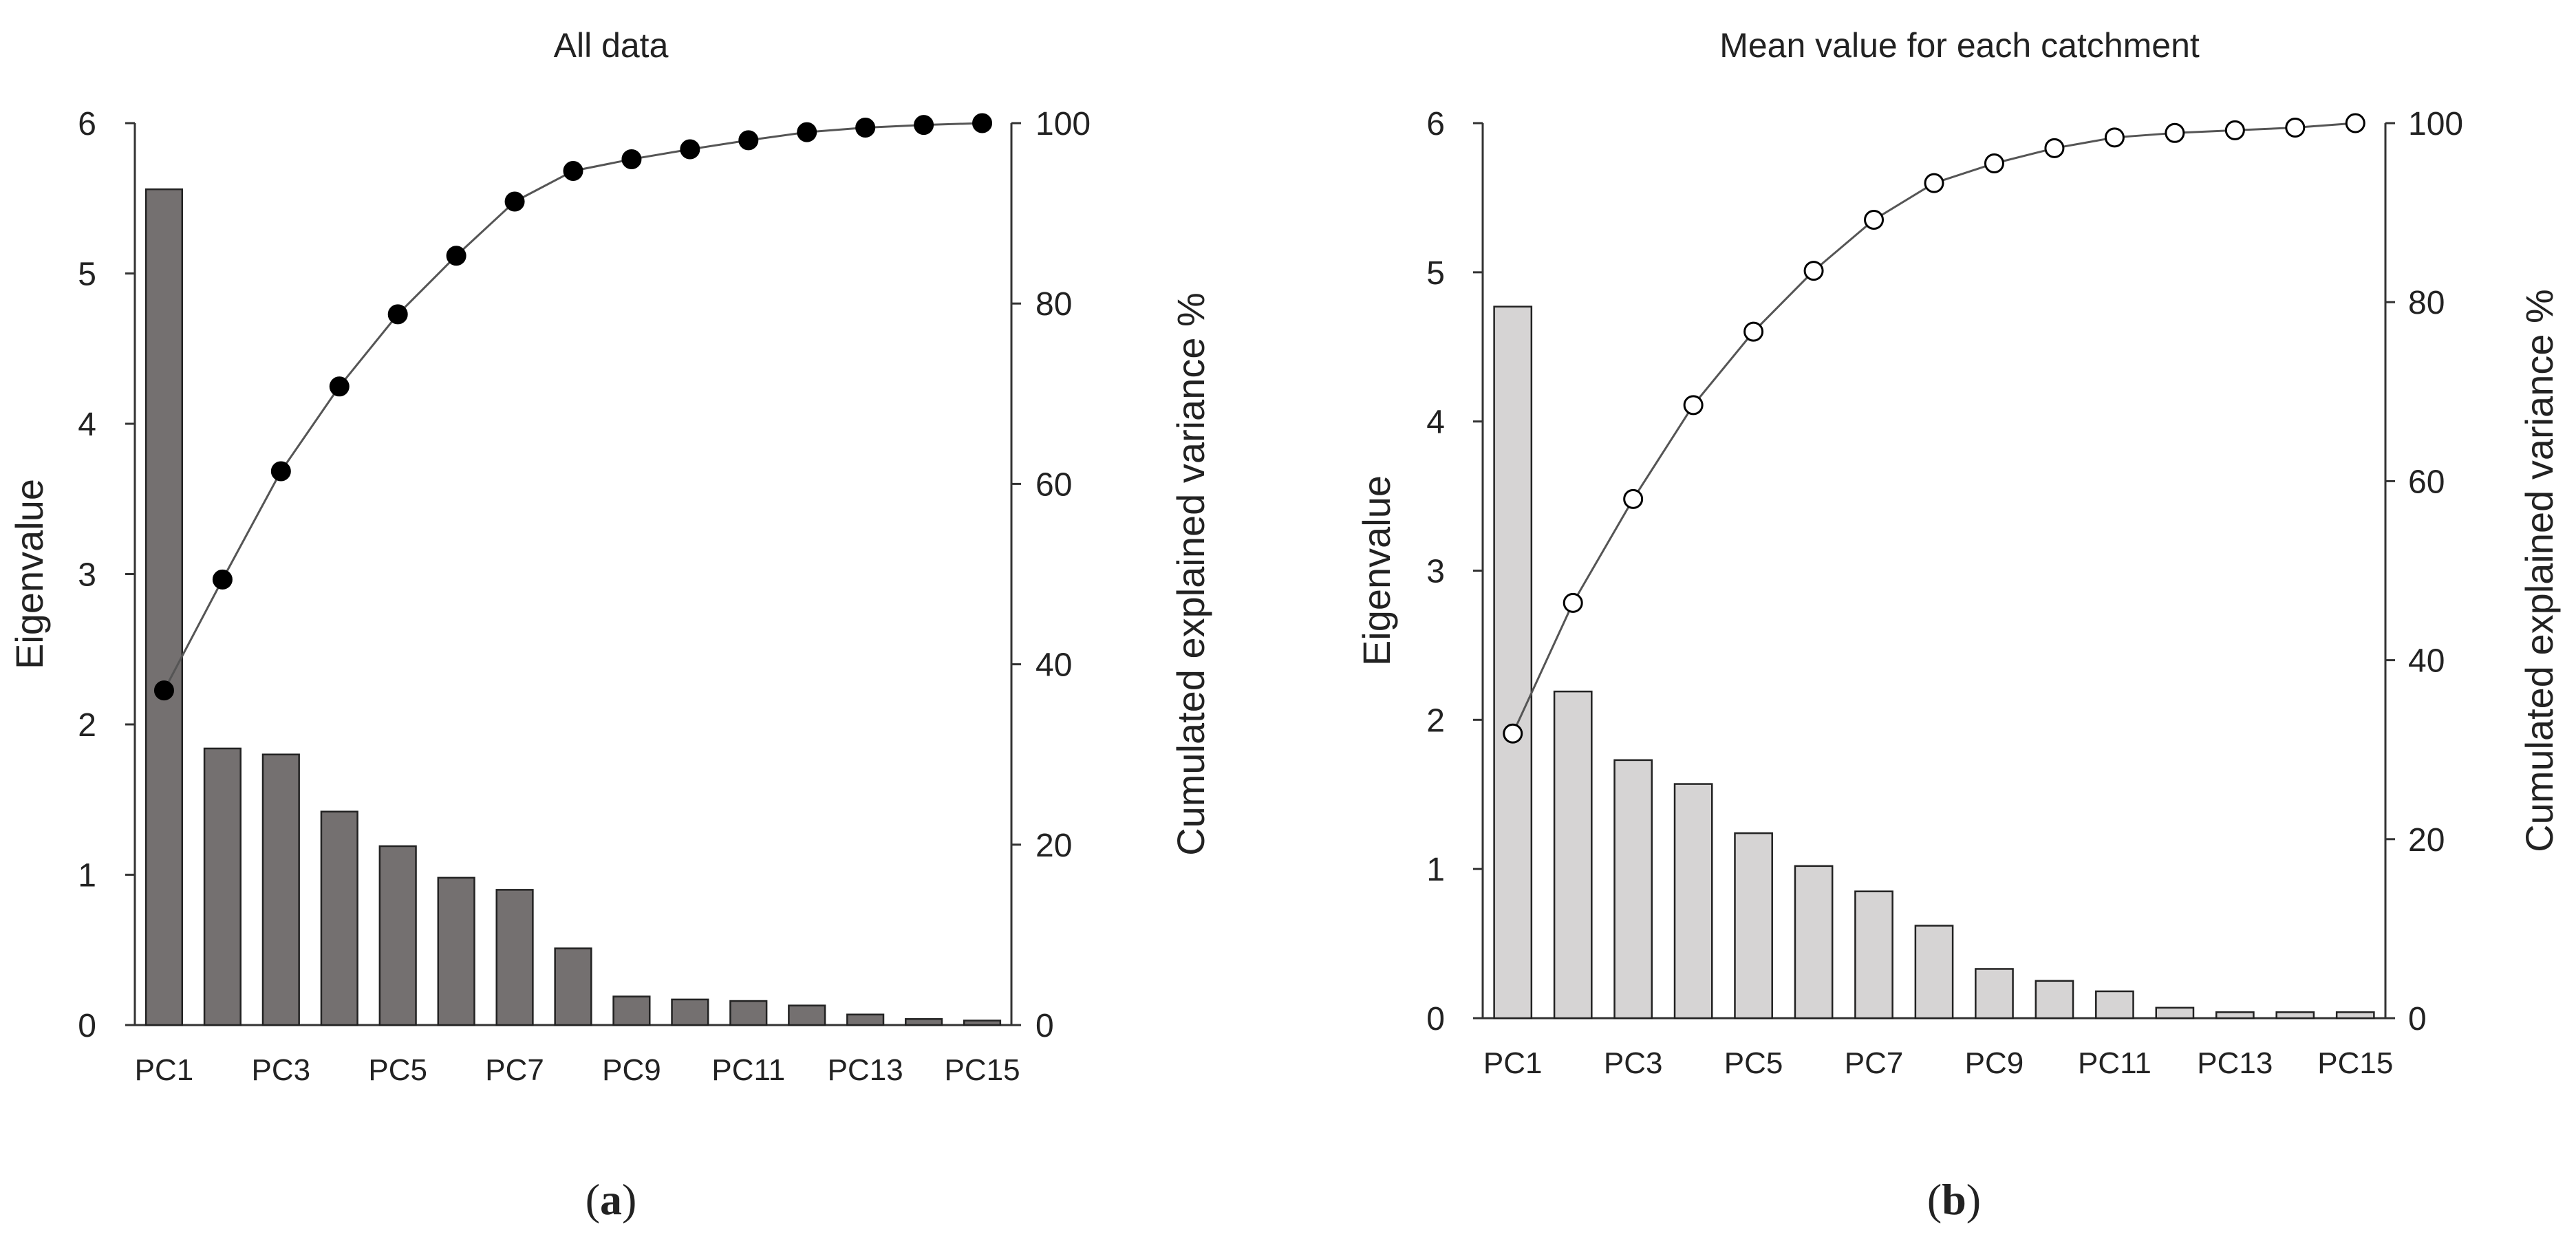  Describe the element at coordinates (573, 406) in the screenshot. I see `cumulative-variance-line` at that location.